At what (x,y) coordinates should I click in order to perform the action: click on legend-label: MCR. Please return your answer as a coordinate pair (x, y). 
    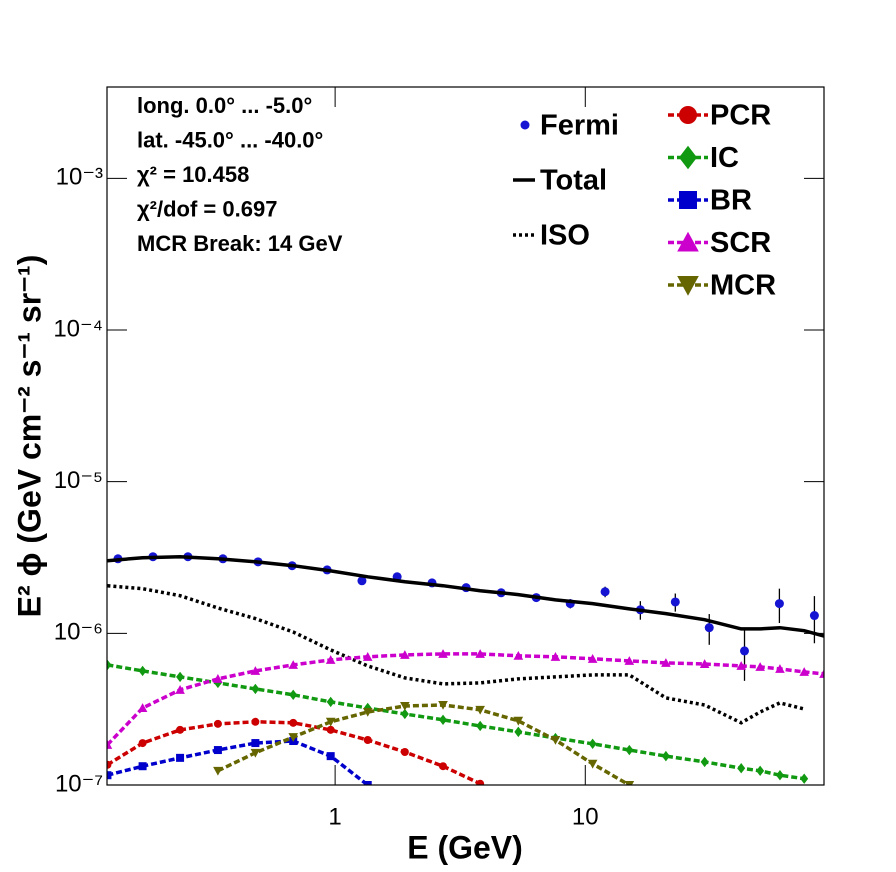
    Looking at the image, I should click on (743, 286).